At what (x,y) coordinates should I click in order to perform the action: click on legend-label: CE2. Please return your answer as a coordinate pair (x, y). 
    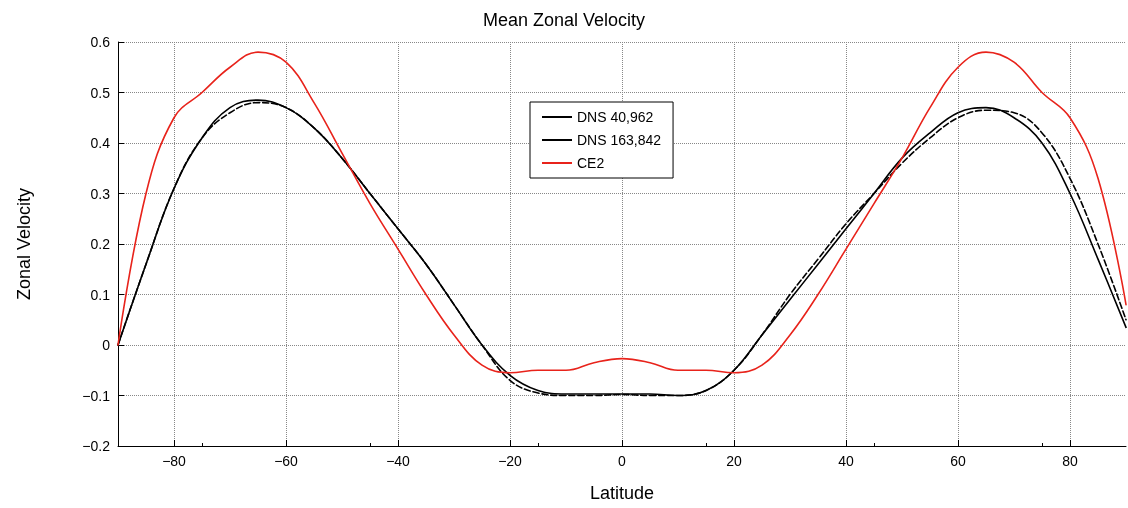
    Looking at the image, I should click on (591, 163).